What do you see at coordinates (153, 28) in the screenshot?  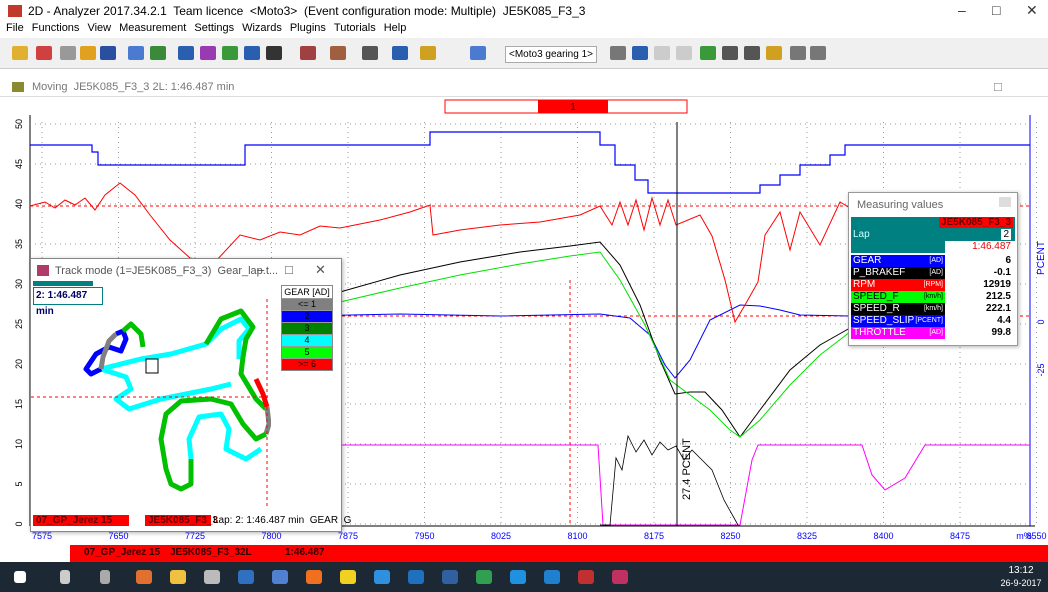 I see `menu-item: Measurement` at bounding box center [153, 28].